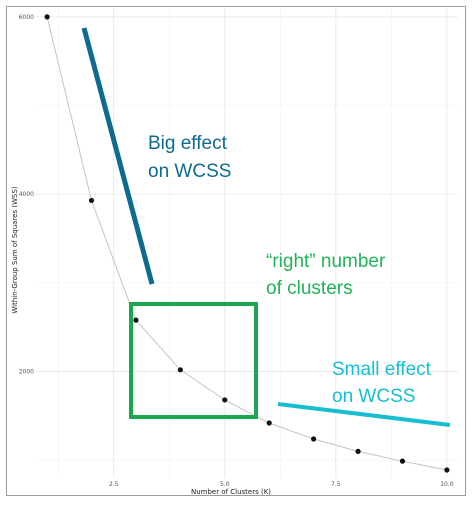 The width and height of the screenshot is (474, 509). What do you see at coordinates (15, 250) in the screenshot?
I see `y-axis-title: Within-Group Sum of Squares (WSS)` at bounding box center [15, 250].